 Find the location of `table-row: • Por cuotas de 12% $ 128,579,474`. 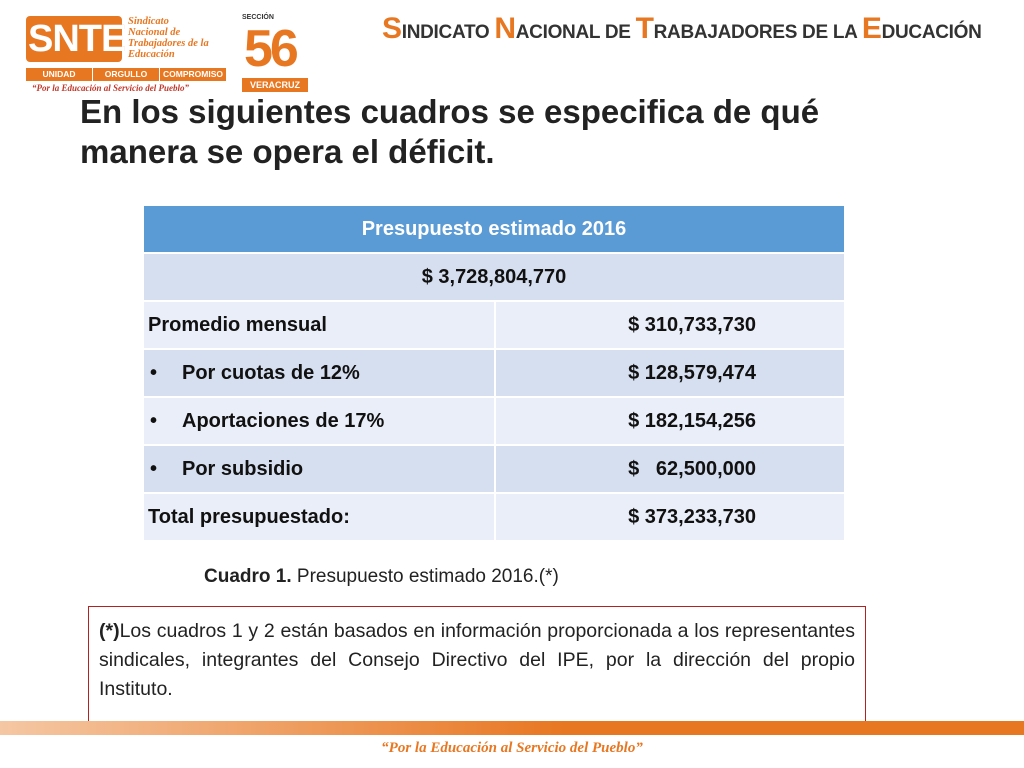

table-row: • Por cuotas de 12% $ 128,579,474 is located at coordinates (494, 373).